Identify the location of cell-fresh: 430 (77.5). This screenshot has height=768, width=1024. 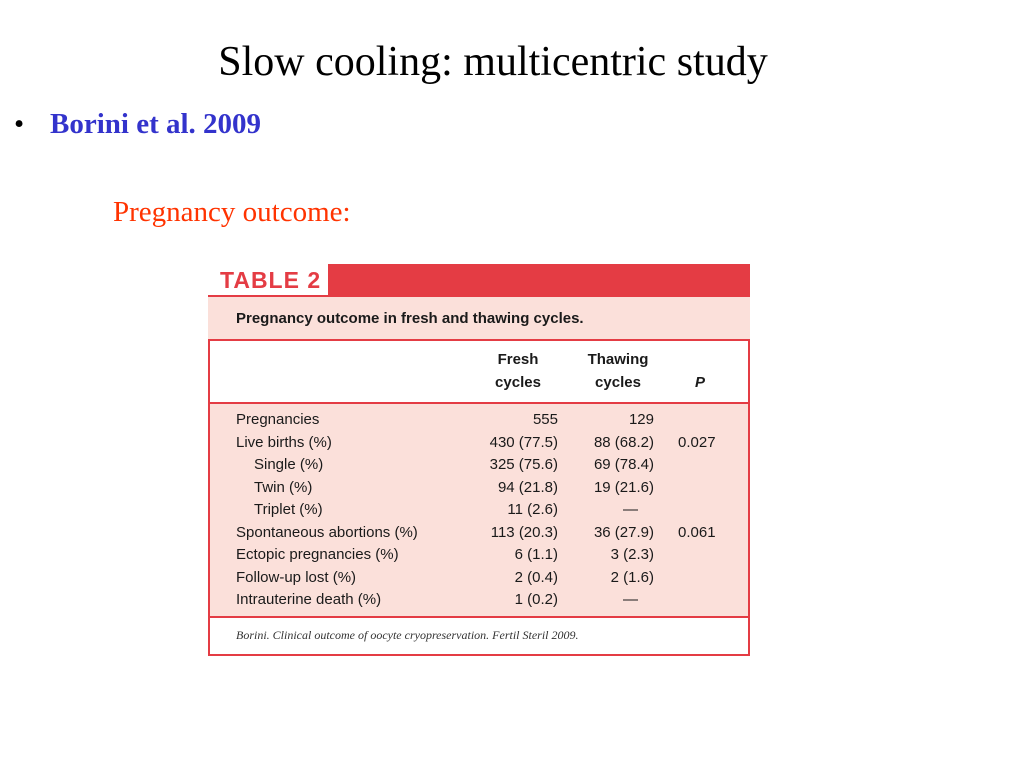
(523, 442).